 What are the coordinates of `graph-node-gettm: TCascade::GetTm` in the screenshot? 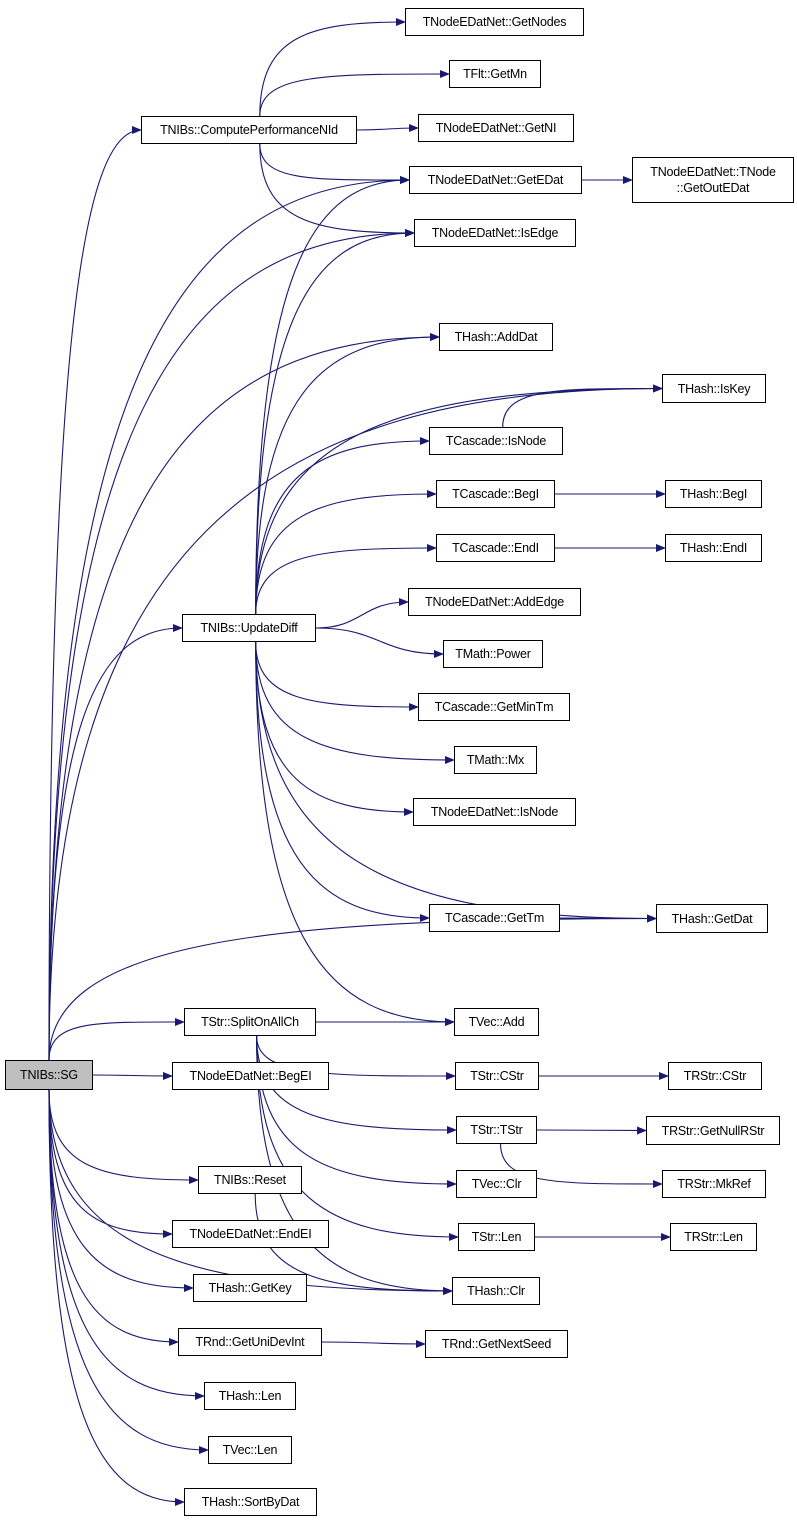 It's located at (494, 918).